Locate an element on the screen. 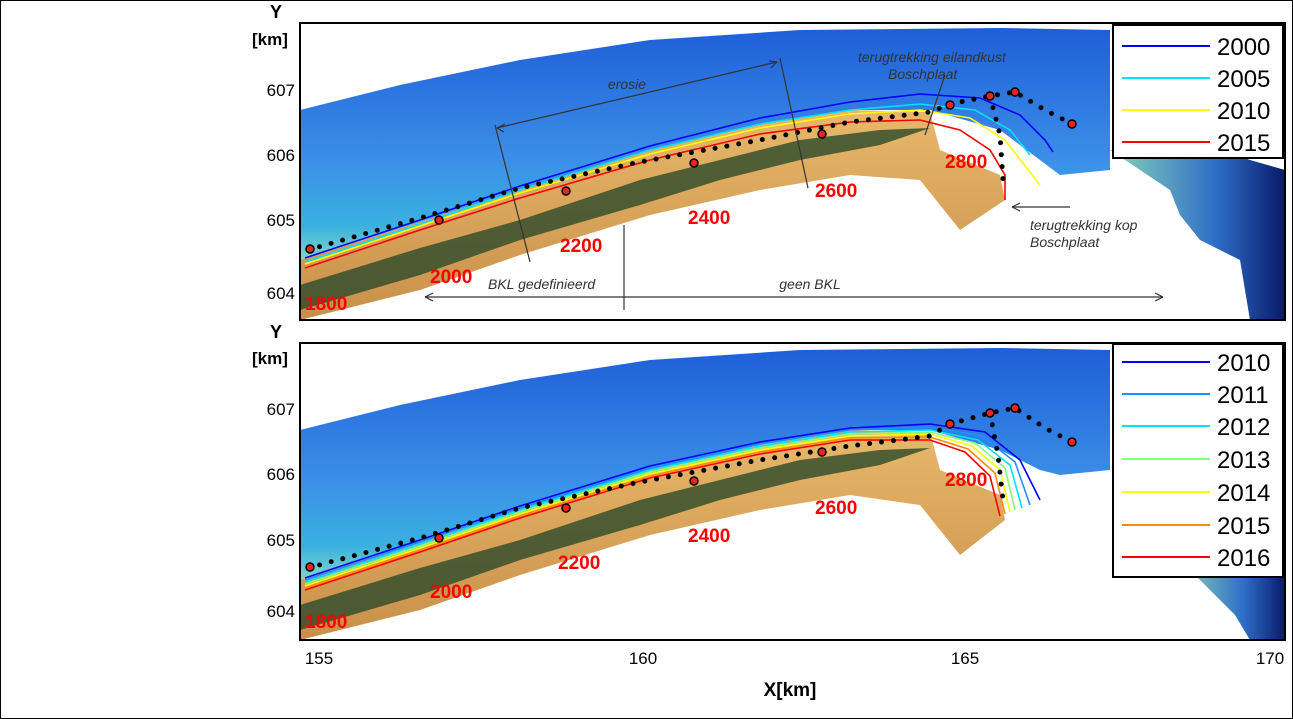 This screenshot has width=1293, height=719. contour-2013-b is located at coordinates (660, 508).